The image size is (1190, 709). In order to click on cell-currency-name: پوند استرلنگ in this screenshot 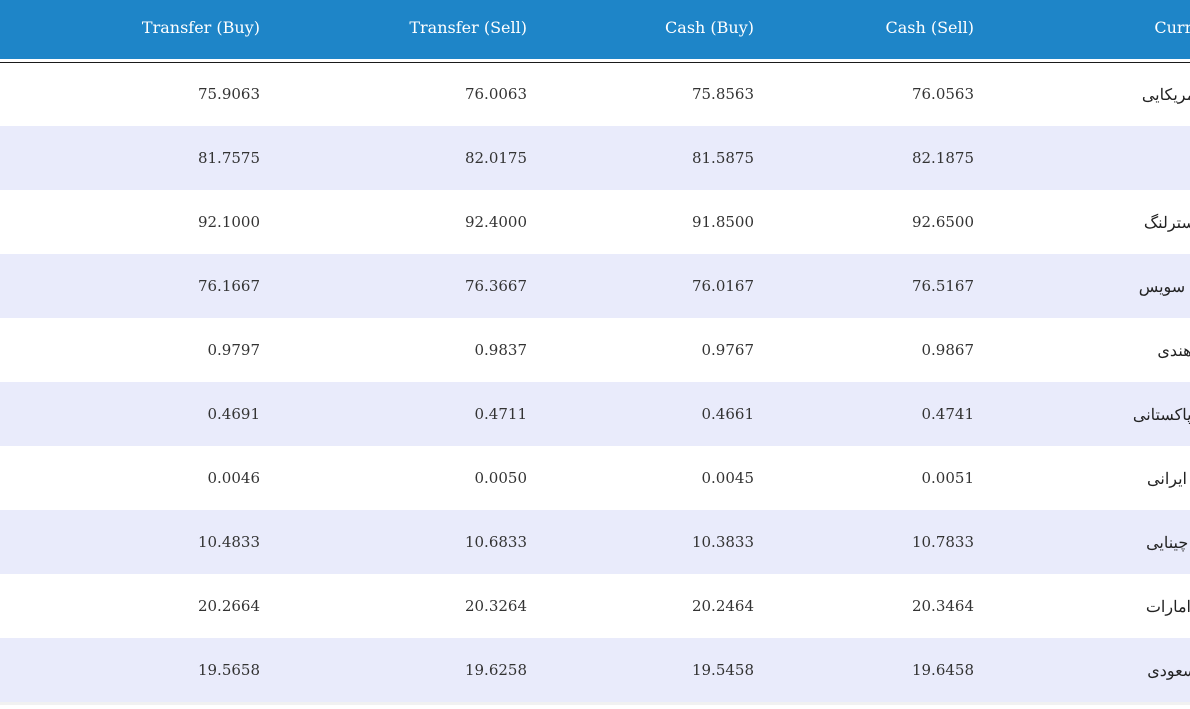, I will do `click(1166, 222)`.